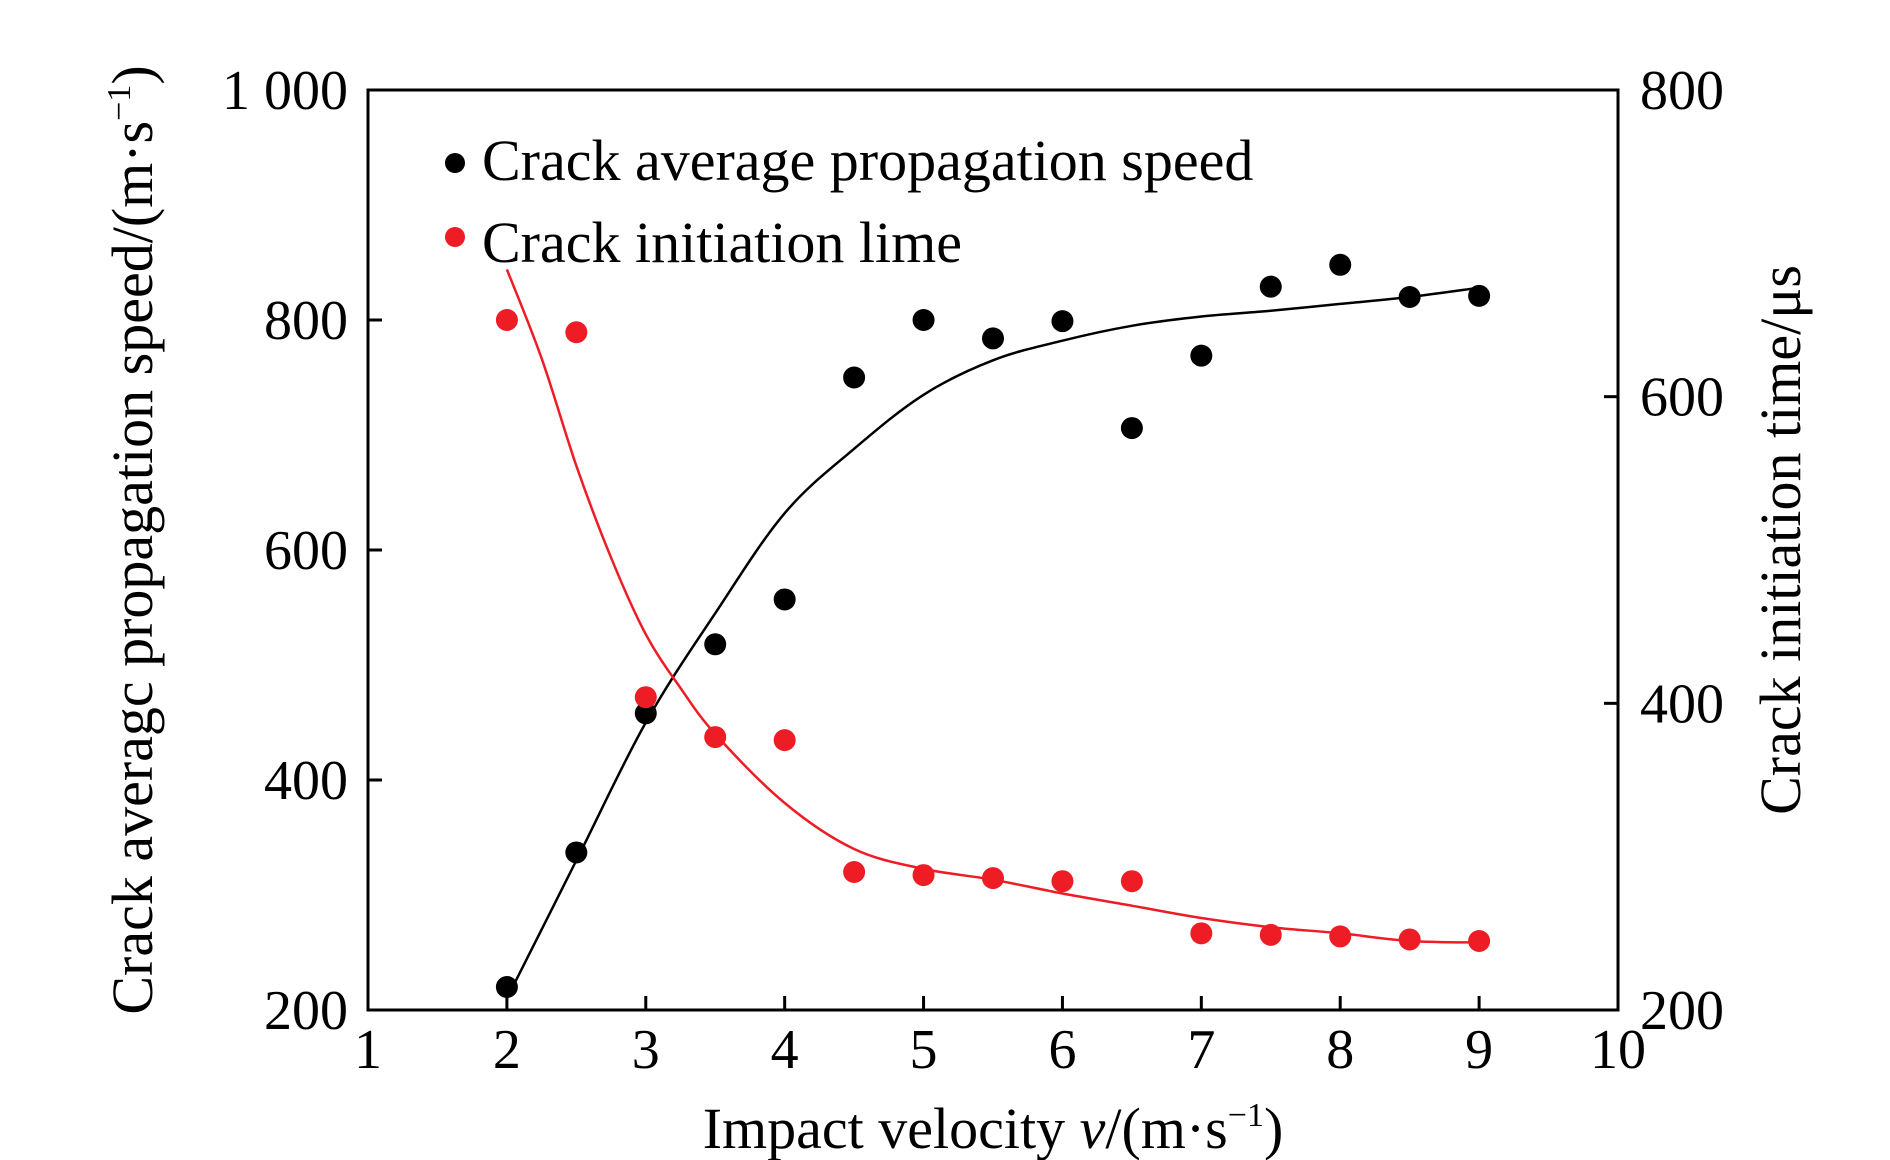 The height and width of the screenshot is (1160, 1890). Describe the element at coordinates (132, 74) in the screenshot. I see `left-y-axis-title-close: )` at that location.